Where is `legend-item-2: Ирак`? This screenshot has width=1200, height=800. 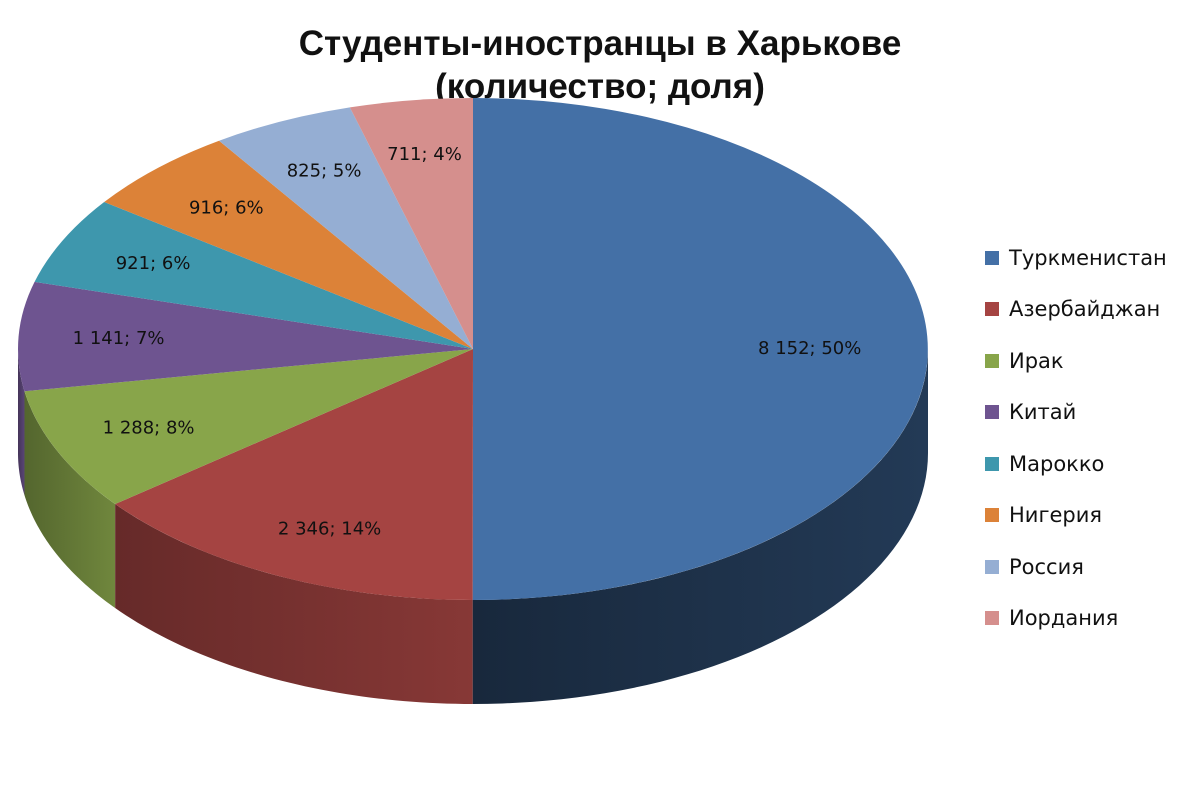
legend-item-2: Ирак is located at coordinates (1090, 361).